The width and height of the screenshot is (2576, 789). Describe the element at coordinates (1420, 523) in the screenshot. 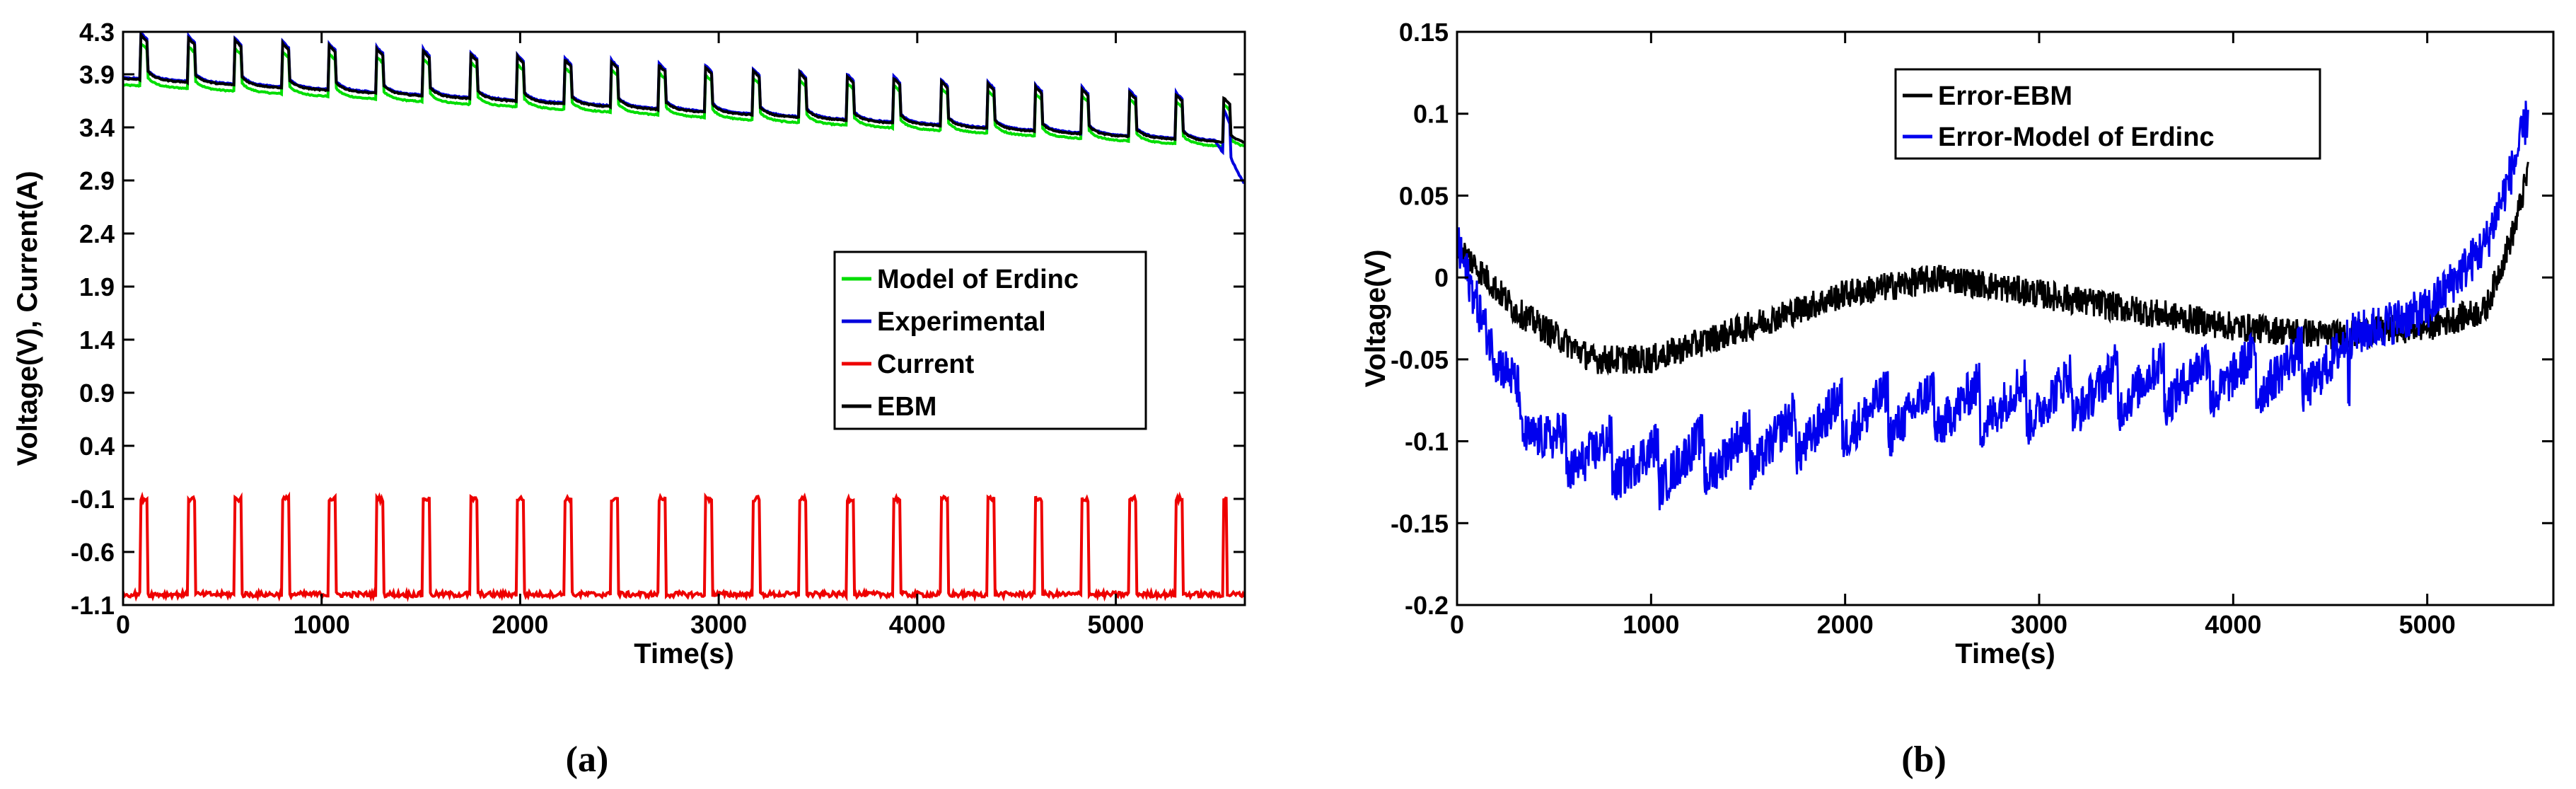

I see `y-tick-label: -0.15` at that location.